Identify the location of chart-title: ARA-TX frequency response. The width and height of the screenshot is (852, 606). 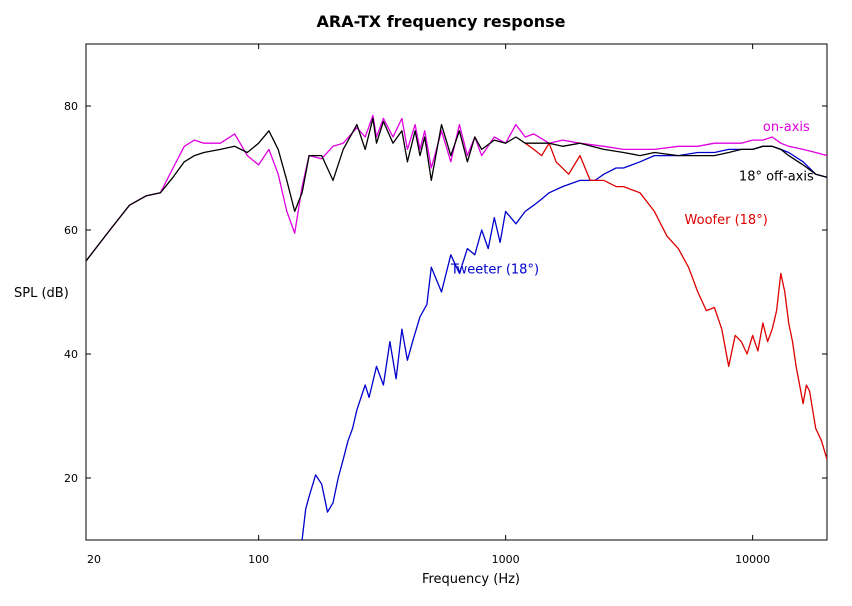
(441, 21).